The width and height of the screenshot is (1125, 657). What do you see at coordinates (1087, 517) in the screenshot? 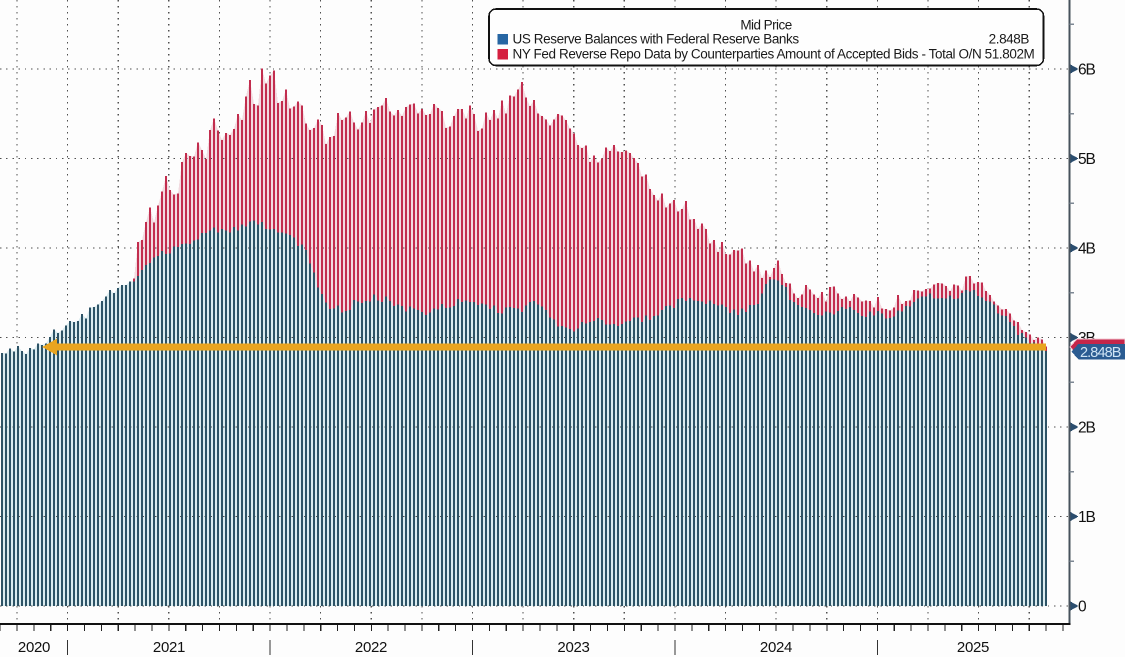
I see `svg-text: 1B` at bounding box center [1087, 517].